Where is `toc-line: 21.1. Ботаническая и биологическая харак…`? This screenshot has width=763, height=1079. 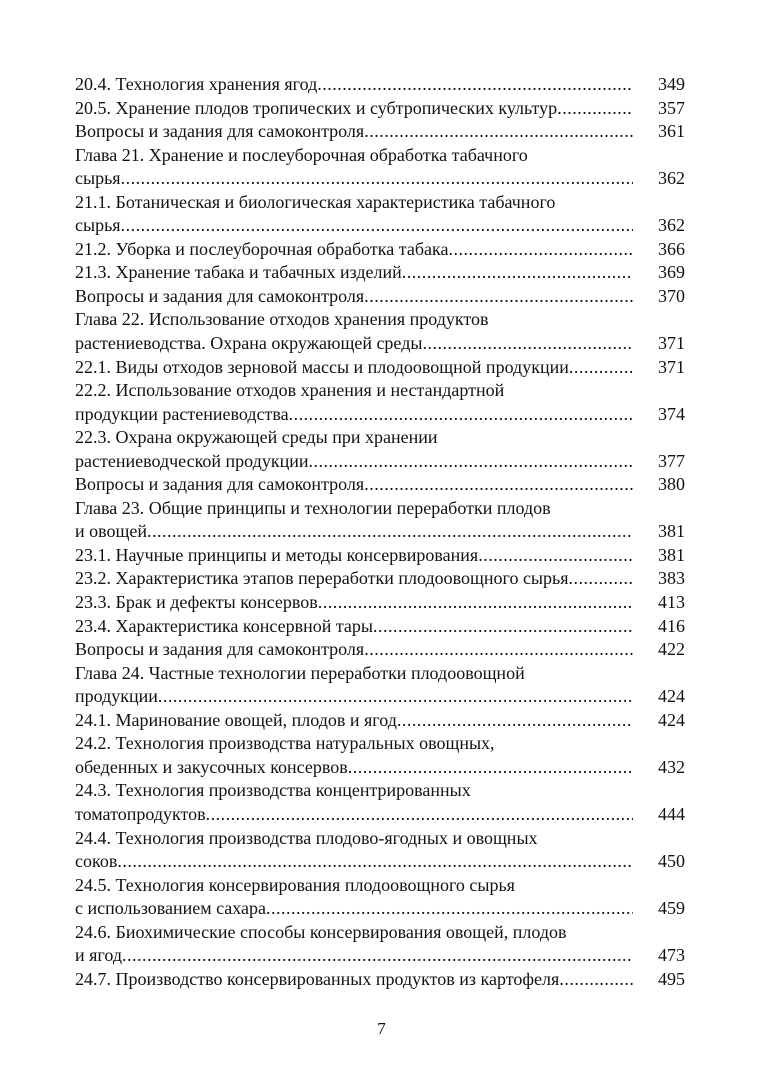 toc-line: 21.1. Ботаническая и биологическая харак… is located at coordinates (355, 203).